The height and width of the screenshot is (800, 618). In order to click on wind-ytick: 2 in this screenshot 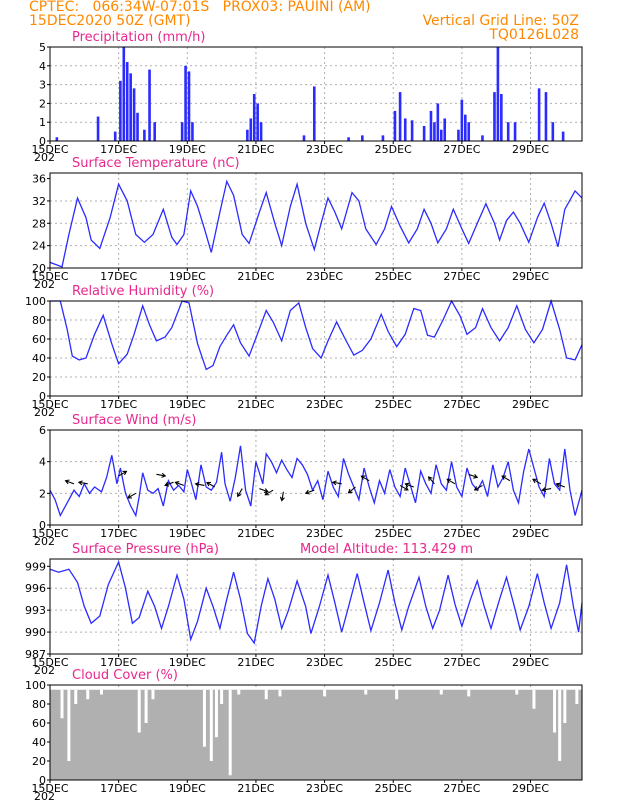, I will do `click(42, 493)`.